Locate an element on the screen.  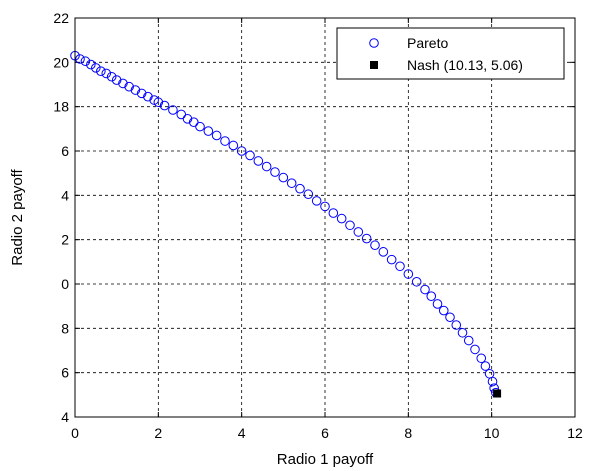
x-tick-label: 12 is located at coordinates (575, 433).